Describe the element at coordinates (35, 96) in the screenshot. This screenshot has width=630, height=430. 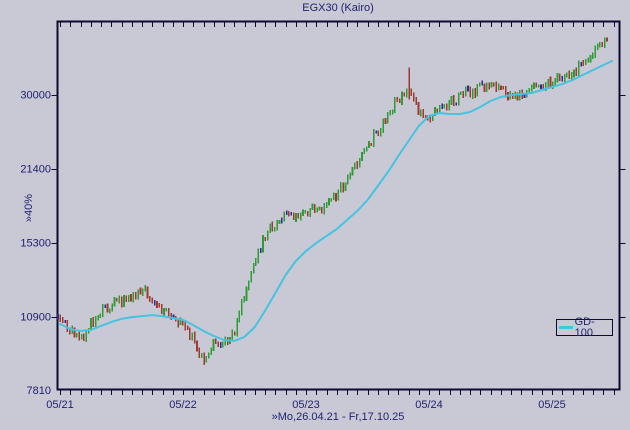
I see `svg-text: 30000` at that location.